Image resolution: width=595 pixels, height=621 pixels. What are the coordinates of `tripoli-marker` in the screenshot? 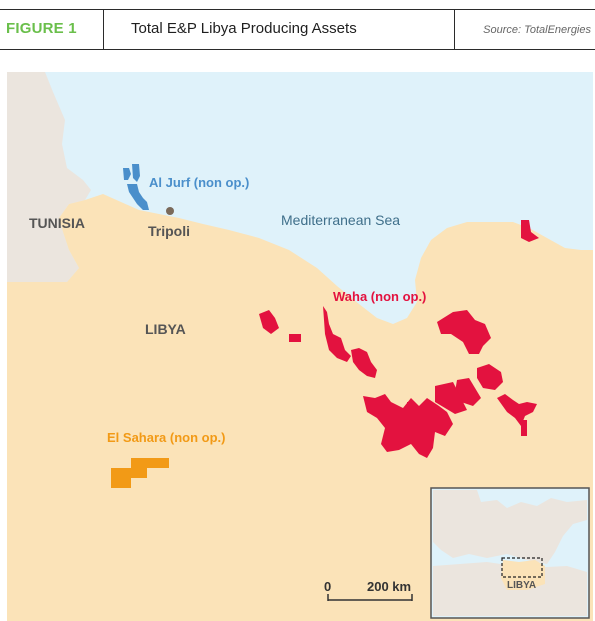 It's located at (170, 211).